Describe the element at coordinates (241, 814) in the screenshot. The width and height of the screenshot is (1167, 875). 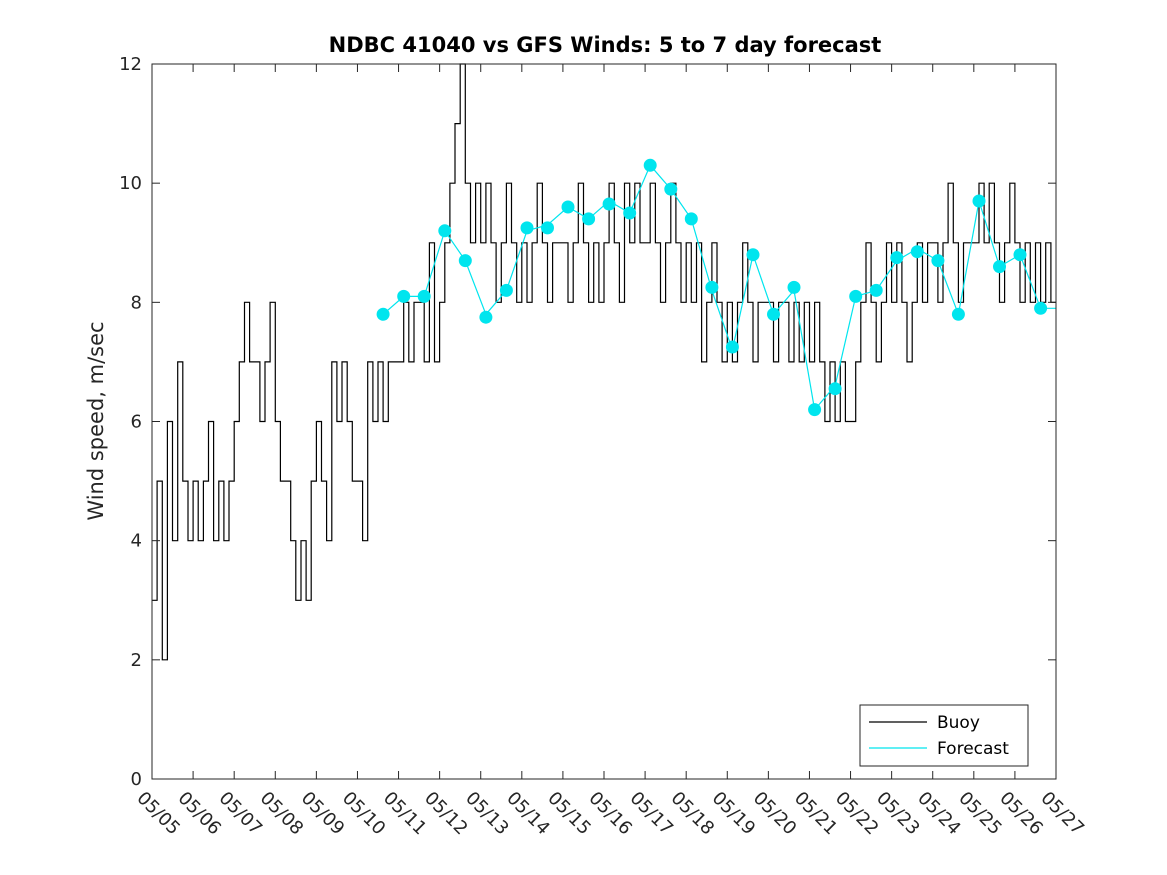
I see `x-tick-label-2: 05/07` at that location.